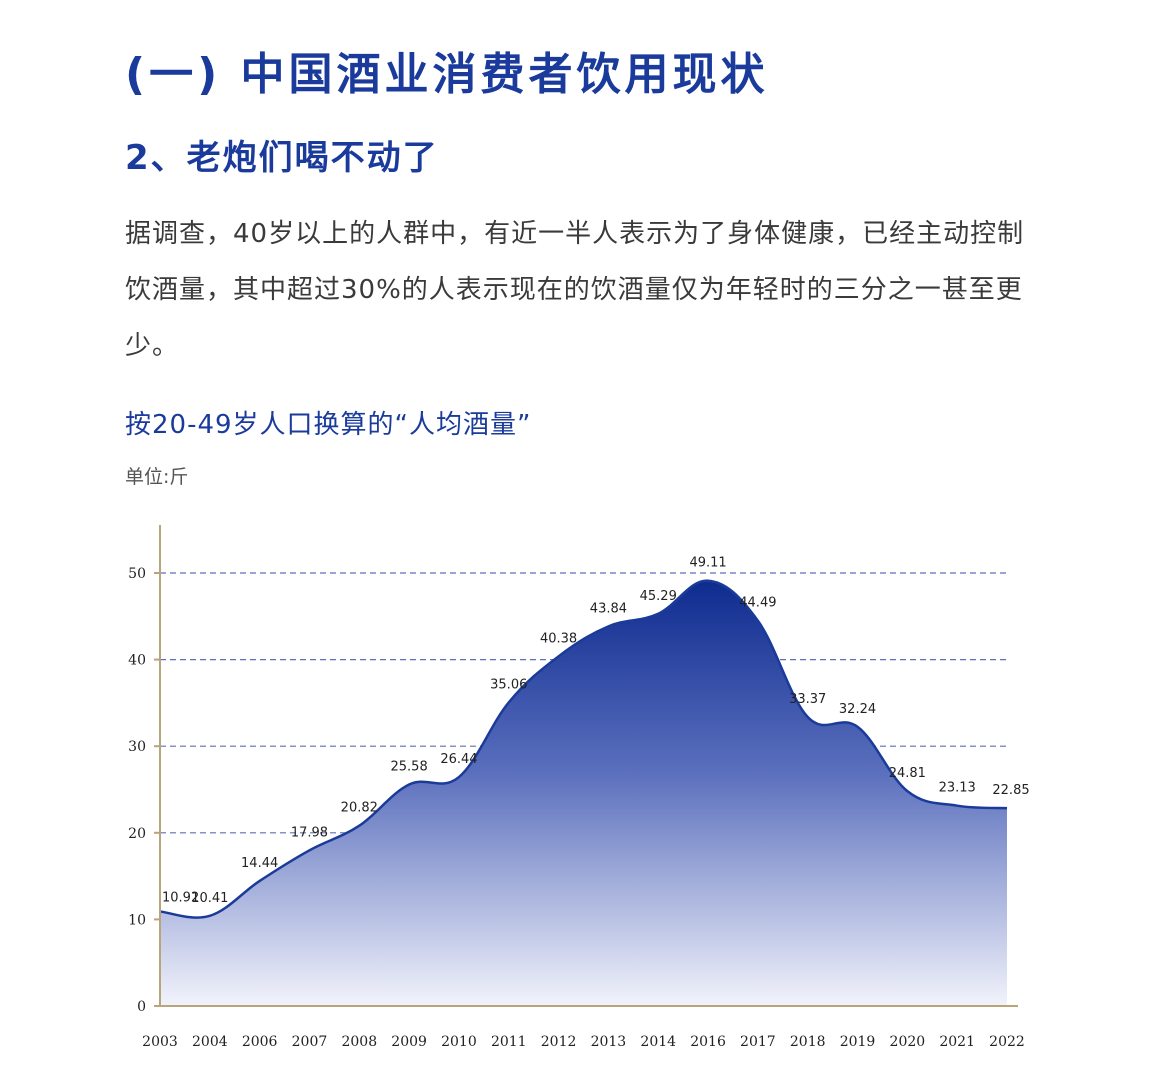  I want to click on data-label: 10.41, so click(209, 898).